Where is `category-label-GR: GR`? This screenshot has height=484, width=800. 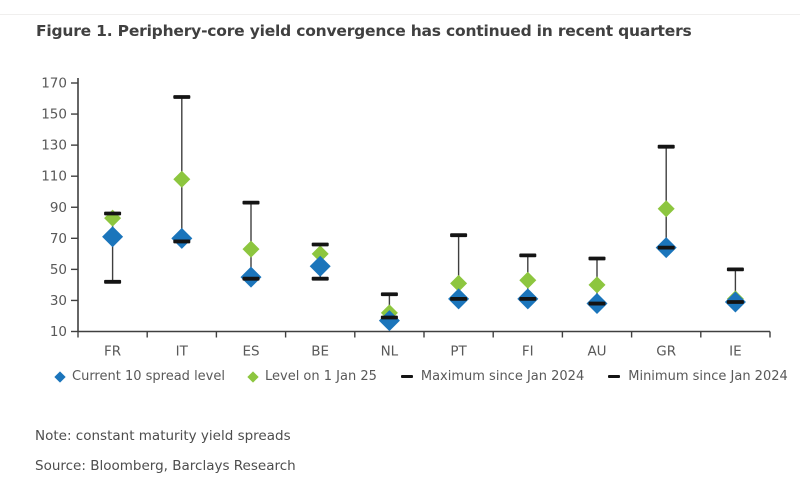
category-label-GR: GR is located at coordinates (666, 352).